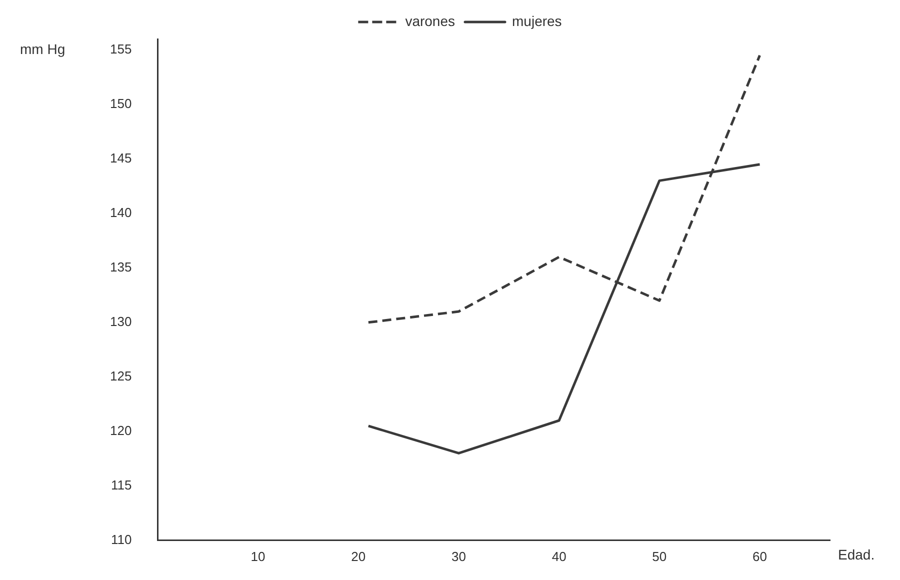 The height and width of the screenshot is (580, 900). I want to click on y-tick-label: 130, so click(121, 321).